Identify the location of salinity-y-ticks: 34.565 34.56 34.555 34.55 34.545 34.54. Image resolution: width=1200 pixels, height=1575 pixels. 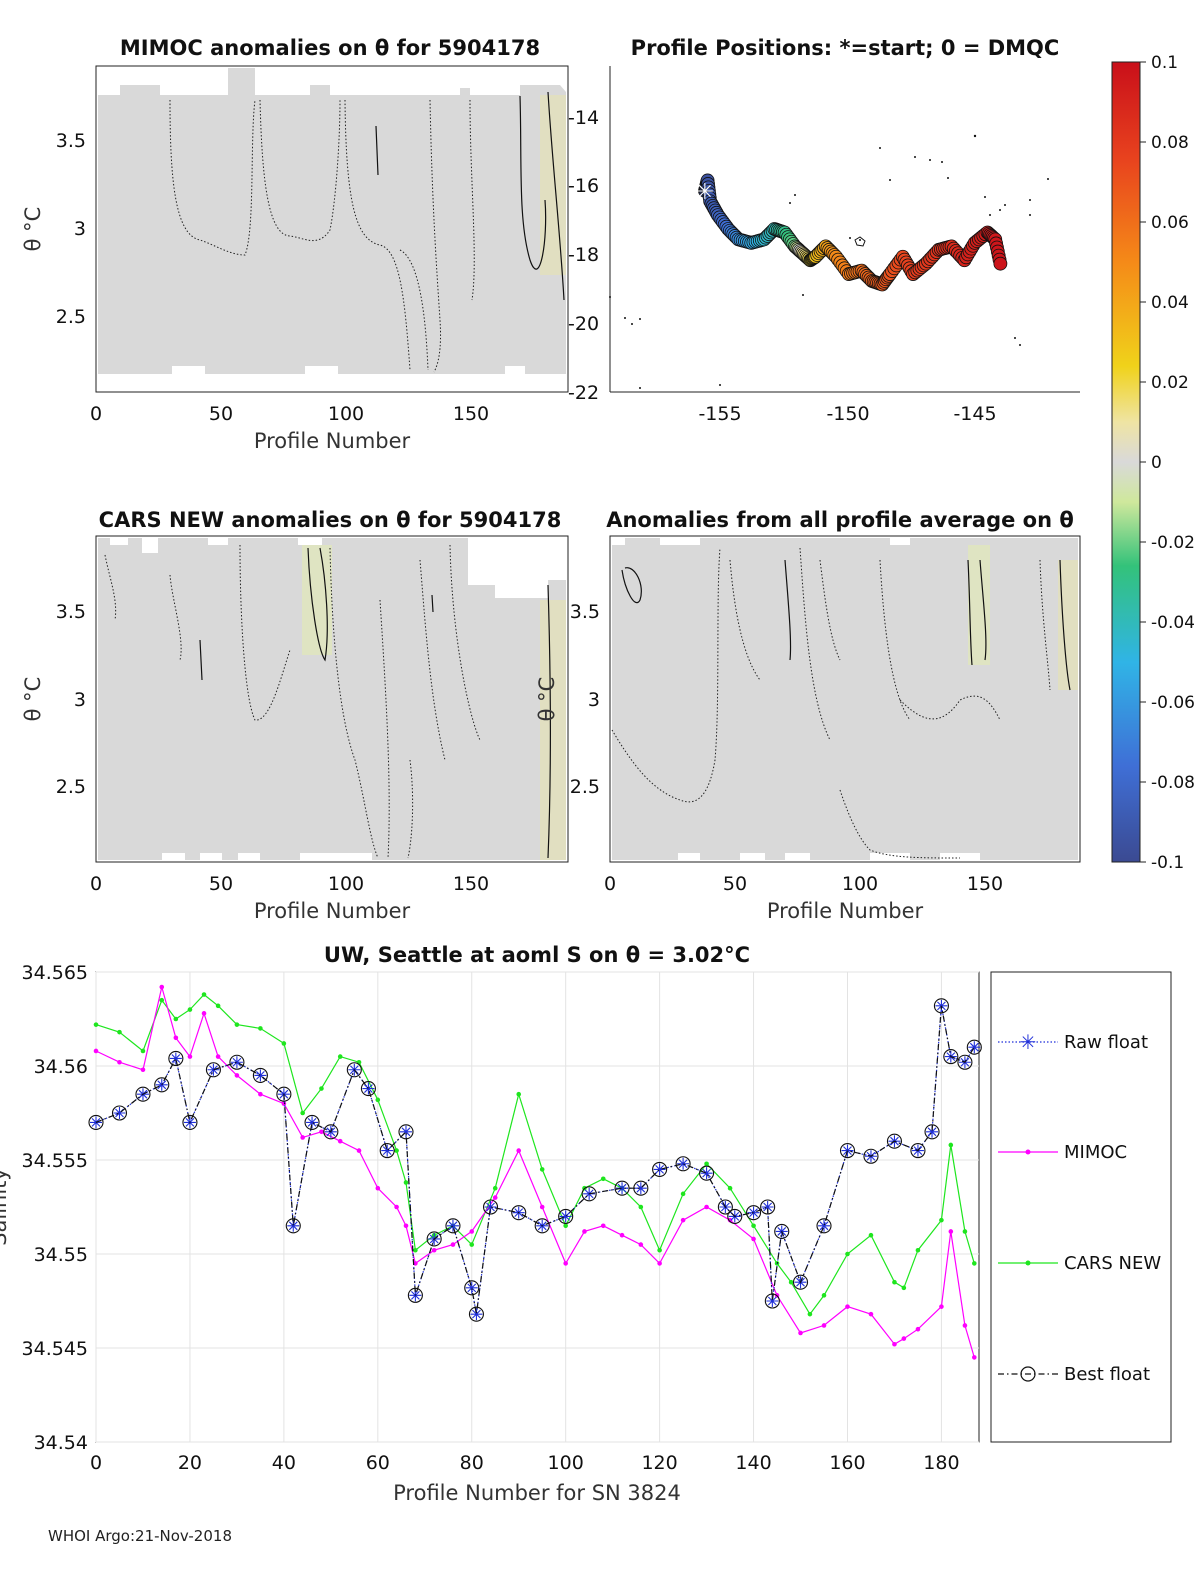
(55, 1208).